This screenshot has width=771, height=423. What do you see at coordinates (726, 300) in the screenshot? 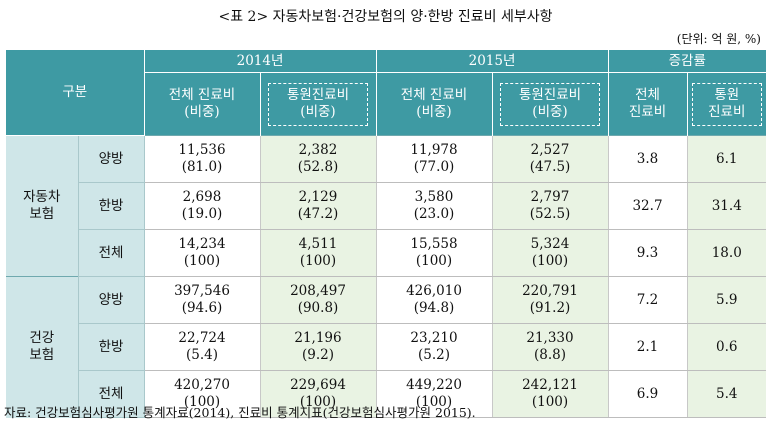
I see `cell-change-outpatient: 5.9` at bounding box center [726, 300].